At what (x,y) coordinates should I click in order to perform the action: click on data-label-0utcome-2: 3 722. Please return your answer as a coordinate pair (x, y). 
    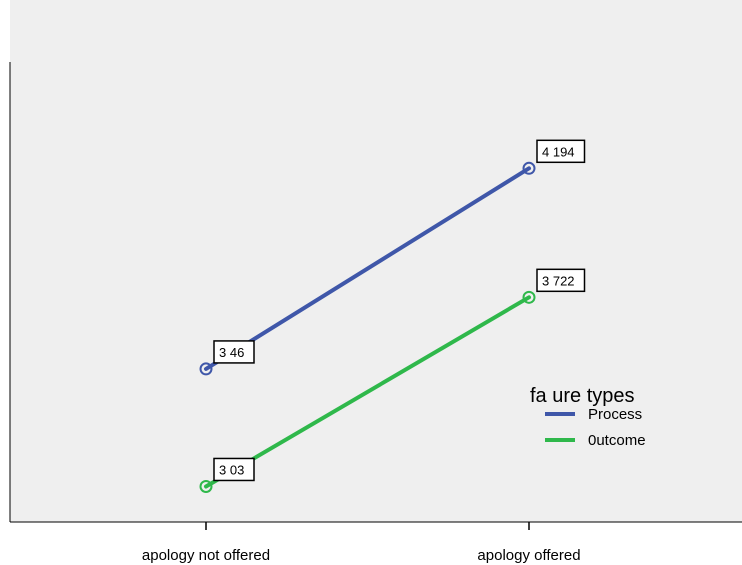
    Looking at the image, I should click on (558, 280).